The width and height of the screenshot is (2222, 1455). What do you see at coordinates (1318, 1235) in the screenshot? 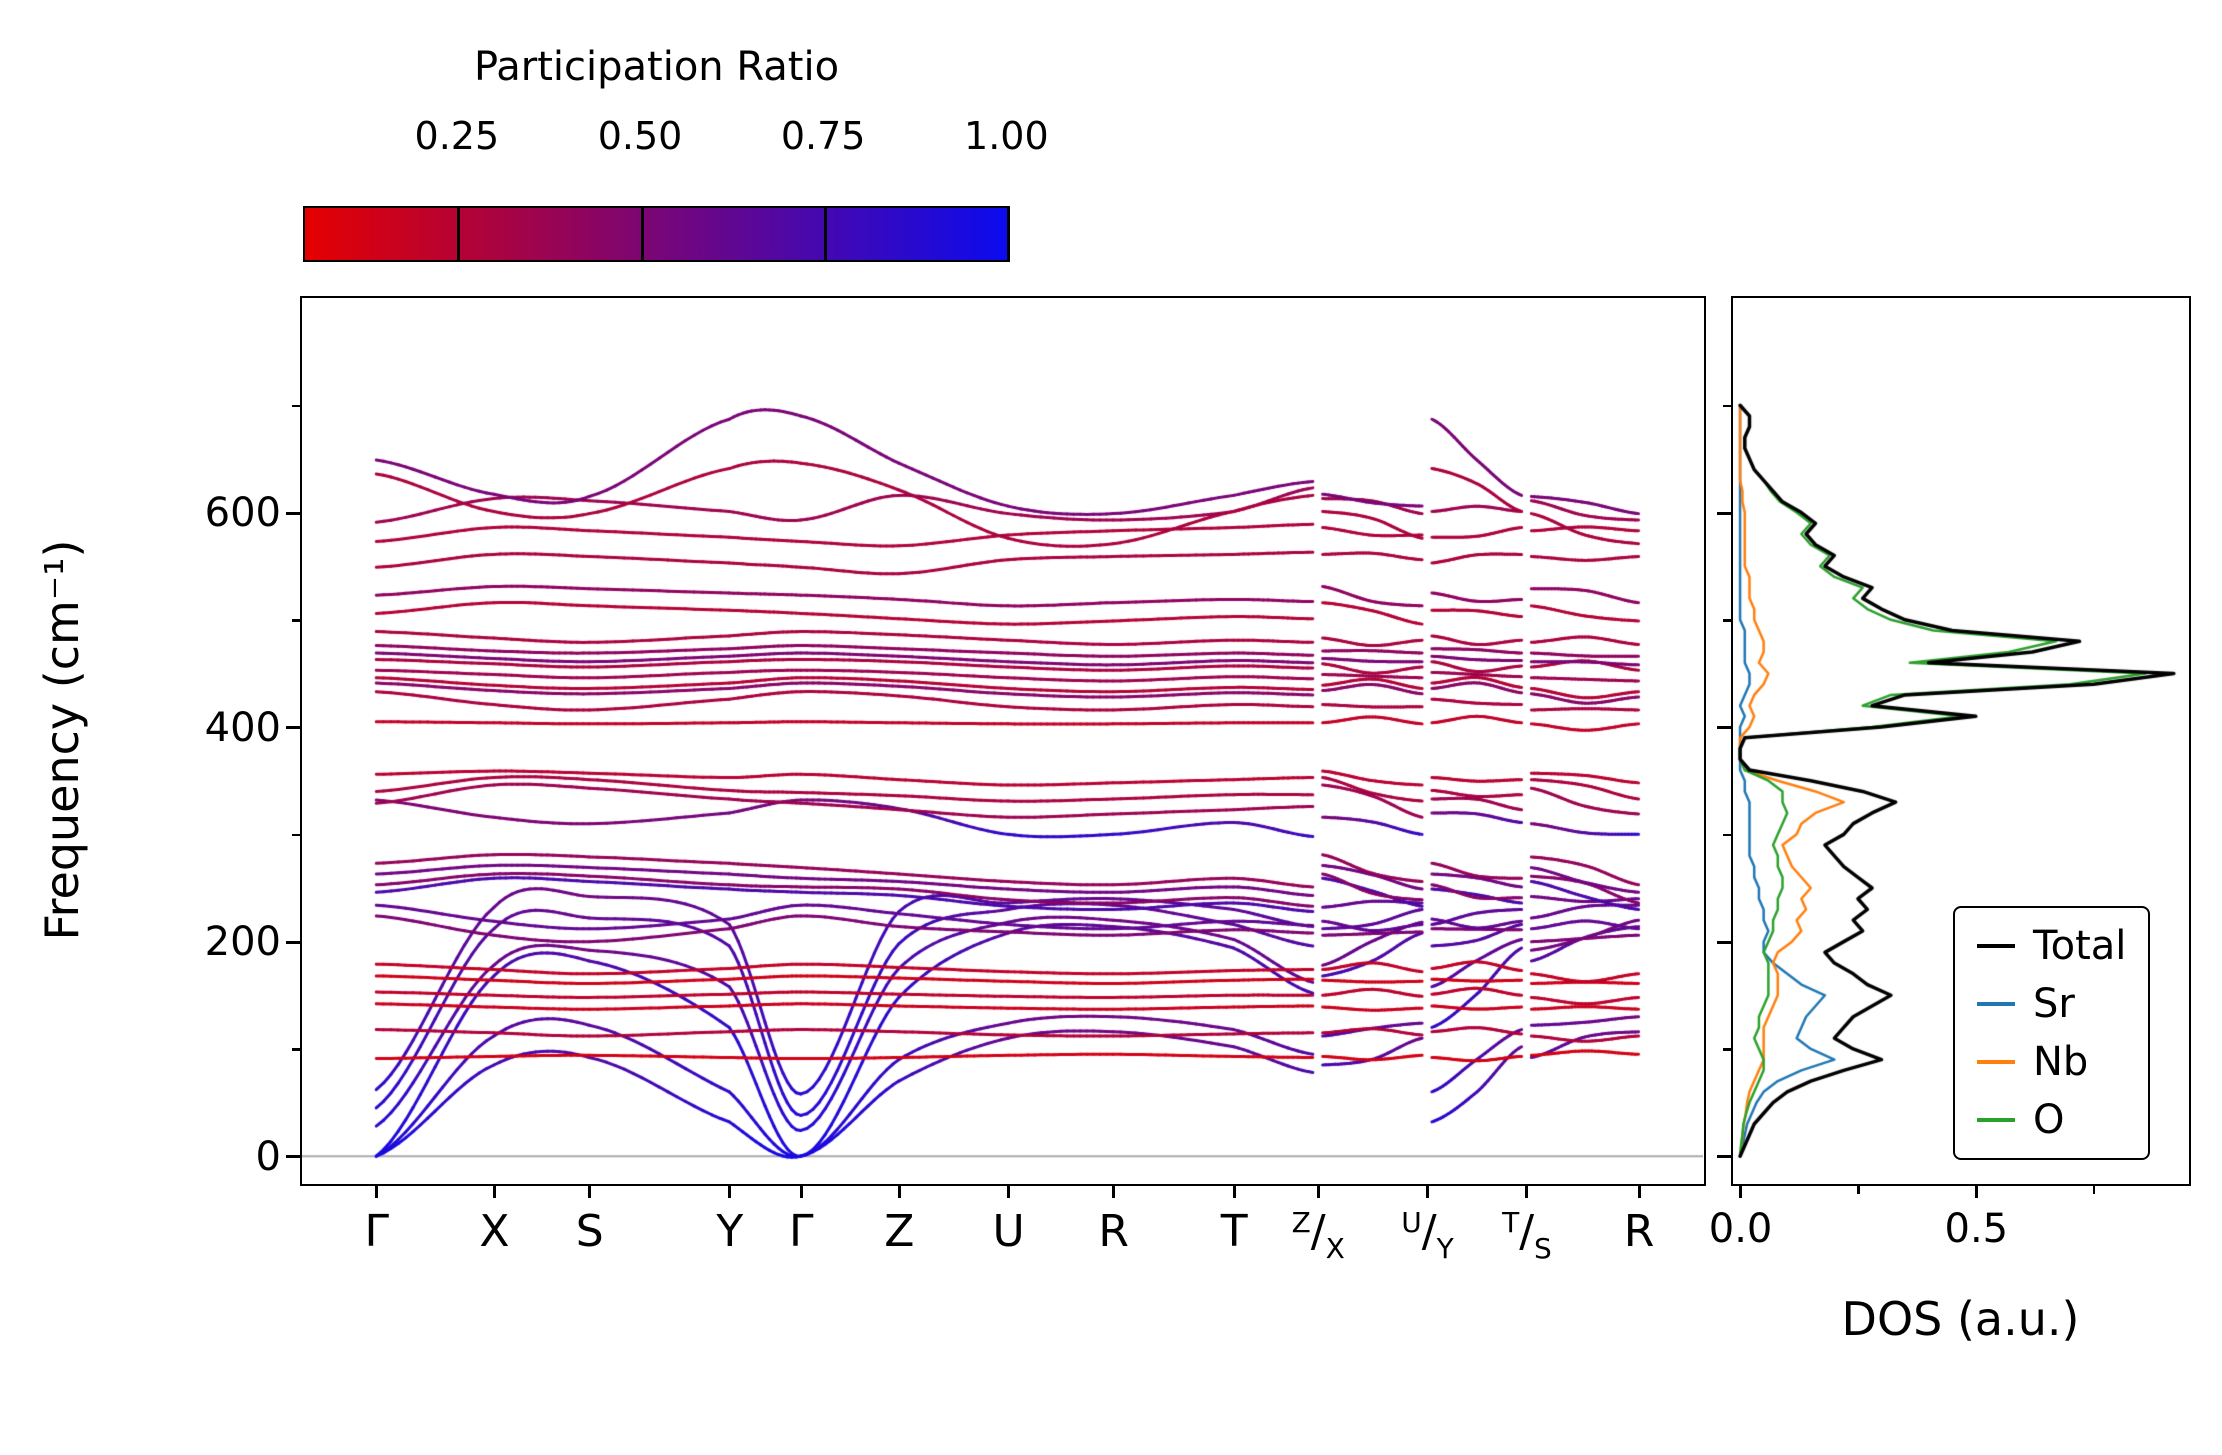
I see `k-point-label: Z/X` at bounding box center [1318, 1235].